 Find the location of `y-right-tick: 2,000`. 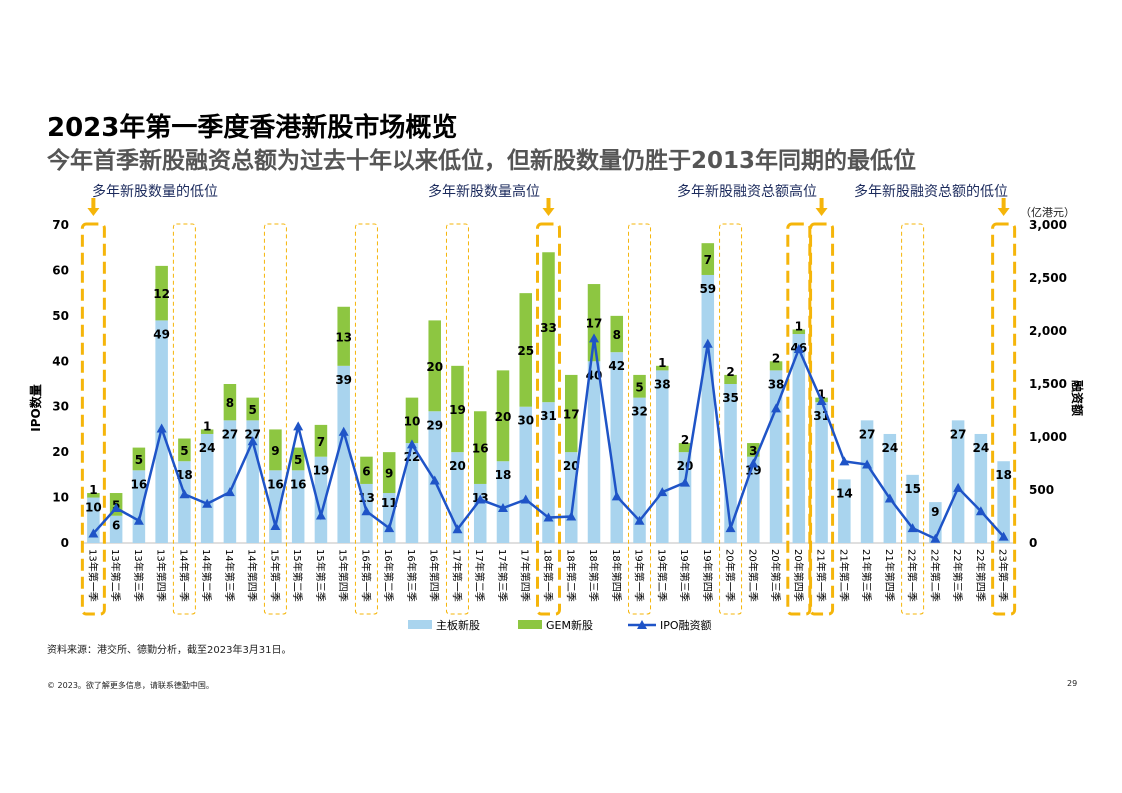

y-right-tick: 2,000 is located at coordinates (1048, 331).